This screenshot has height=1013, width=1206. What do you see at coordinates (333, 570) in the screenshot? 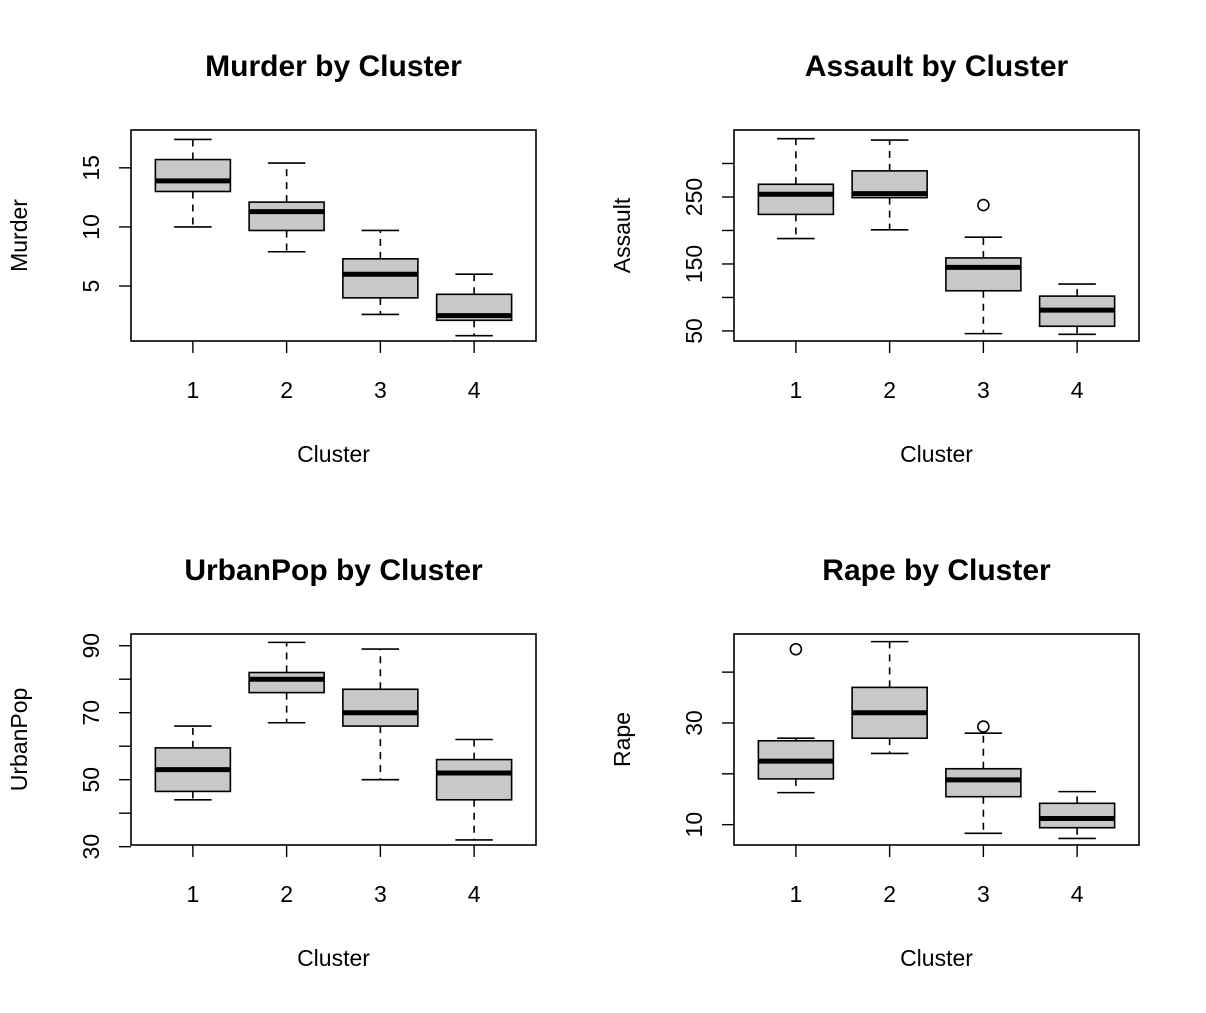
I see `chart-title: UrbanPop by Cluster` at bounding box center [333, 570].